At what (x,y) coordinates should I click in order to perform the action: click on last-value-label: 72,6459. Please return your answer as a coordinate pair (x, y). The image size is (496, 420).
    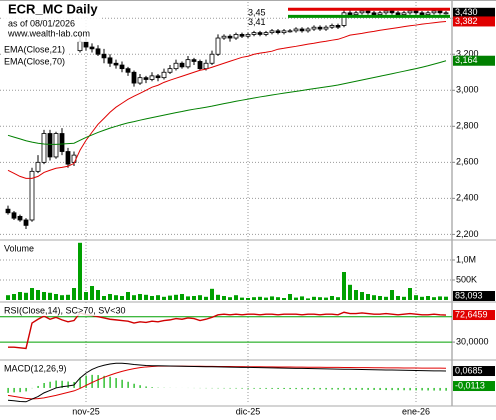
    Looking at the image, I should click on (471, 314).